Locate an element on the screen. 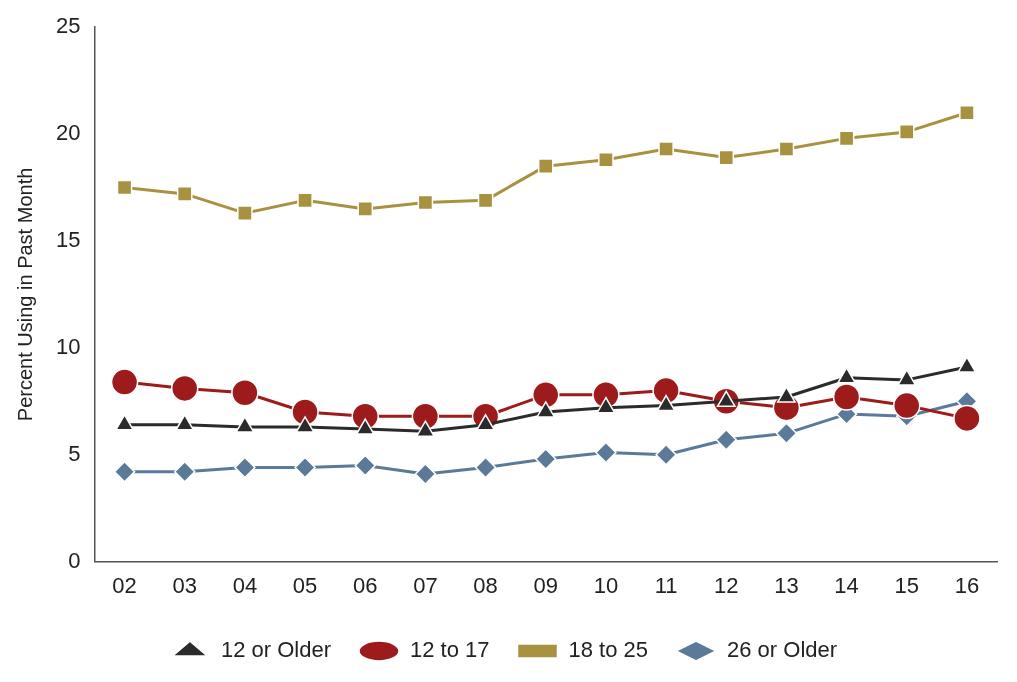 The image size is (1017, 682). x-tick-label: 11 is located at coordinates (666, 585).